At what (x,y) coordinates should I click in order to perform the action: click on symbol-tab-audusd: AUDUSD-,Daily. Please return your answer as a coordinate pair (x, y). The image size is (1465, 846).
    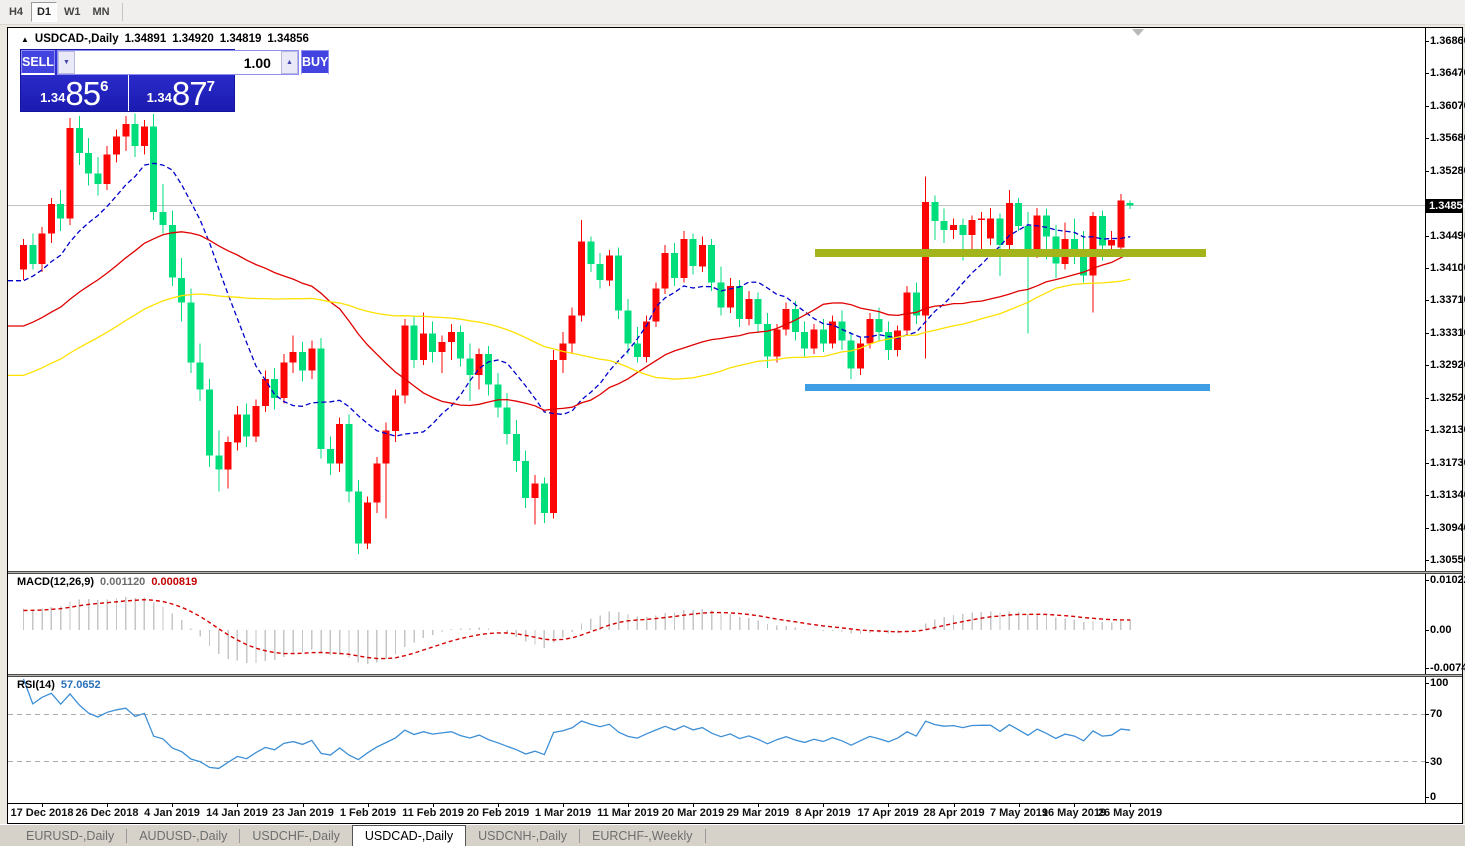
    Looking at the image, I should click on (183, 836).